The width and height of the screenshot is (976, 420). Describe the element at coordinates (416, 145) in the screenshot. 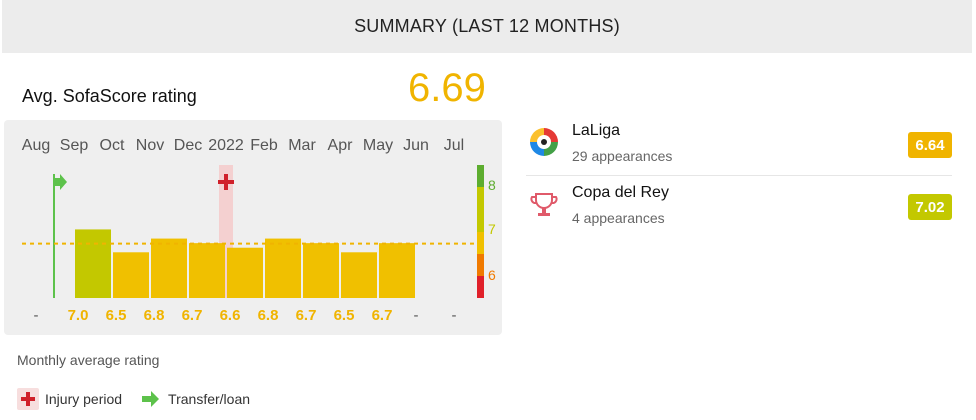

I see `month-label: Jun` at that location.